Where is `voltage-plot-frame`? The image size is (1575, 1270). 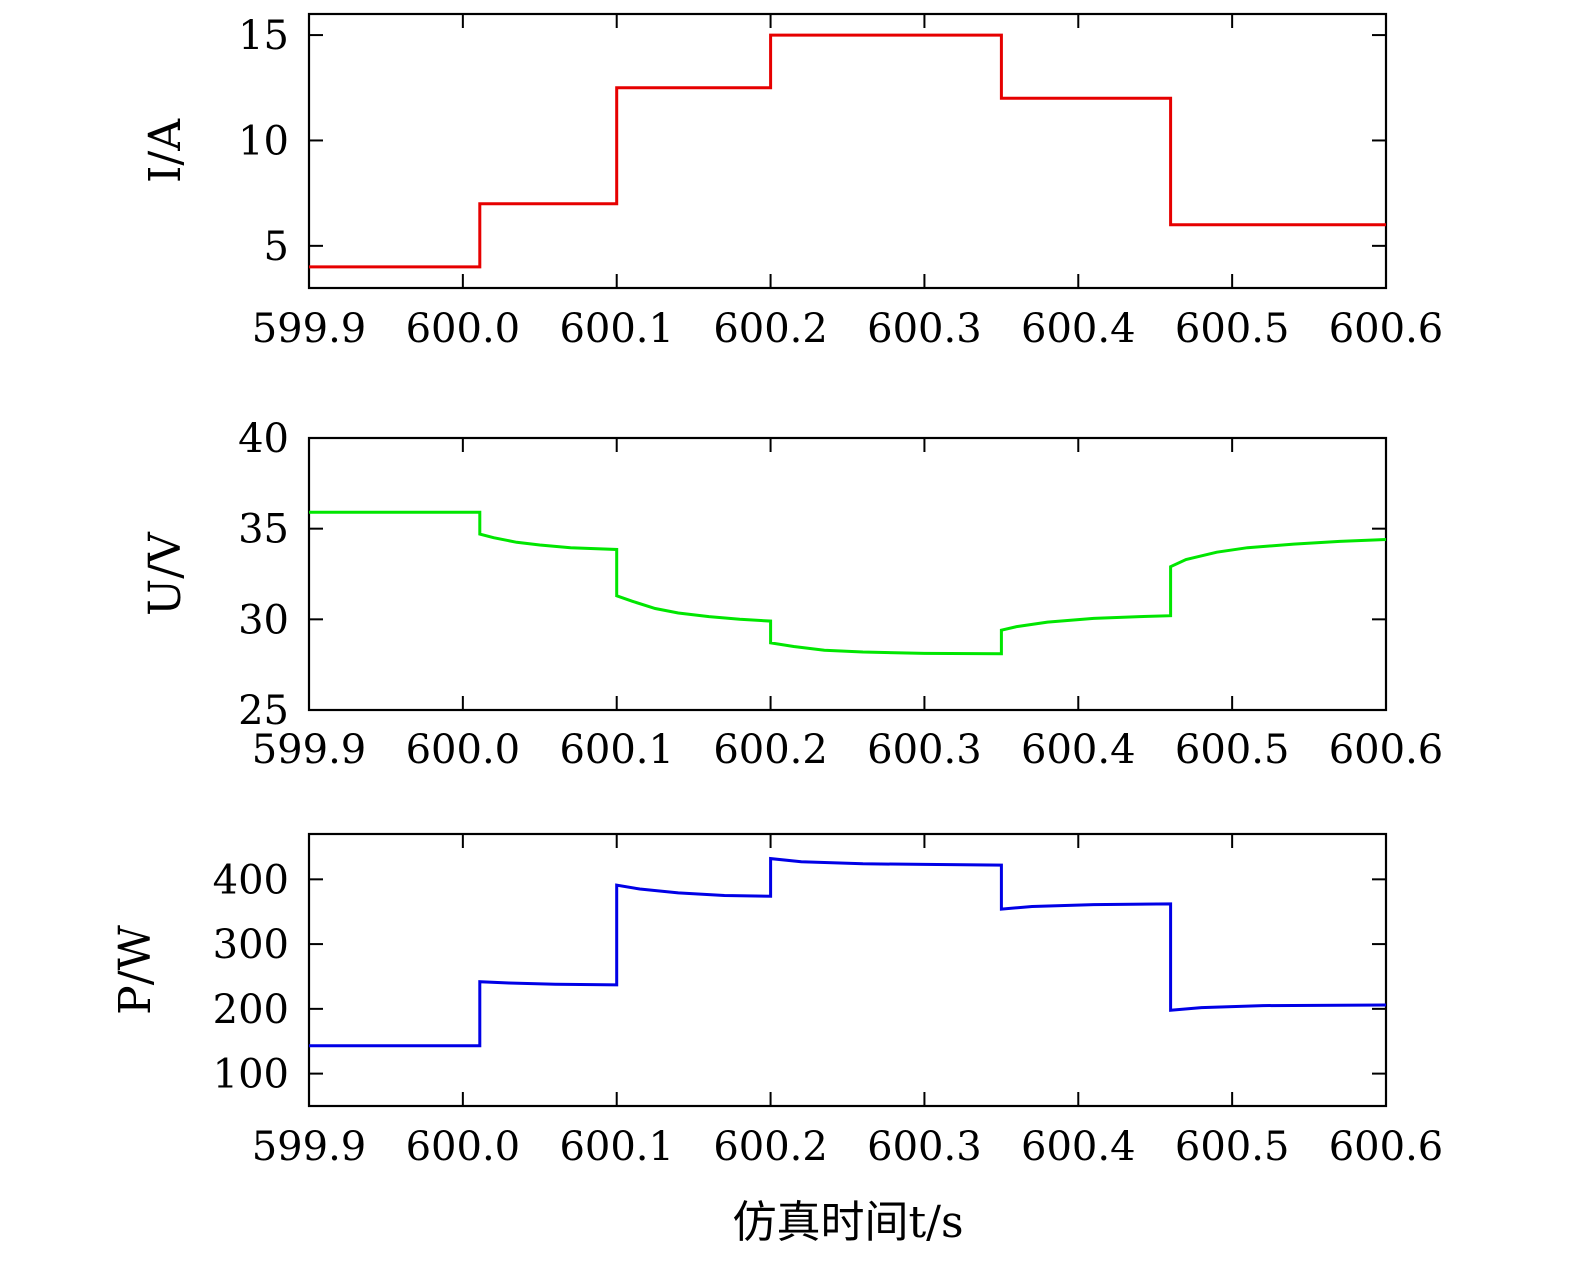
voltage-plot-frame is located at coordinates (847, 574).